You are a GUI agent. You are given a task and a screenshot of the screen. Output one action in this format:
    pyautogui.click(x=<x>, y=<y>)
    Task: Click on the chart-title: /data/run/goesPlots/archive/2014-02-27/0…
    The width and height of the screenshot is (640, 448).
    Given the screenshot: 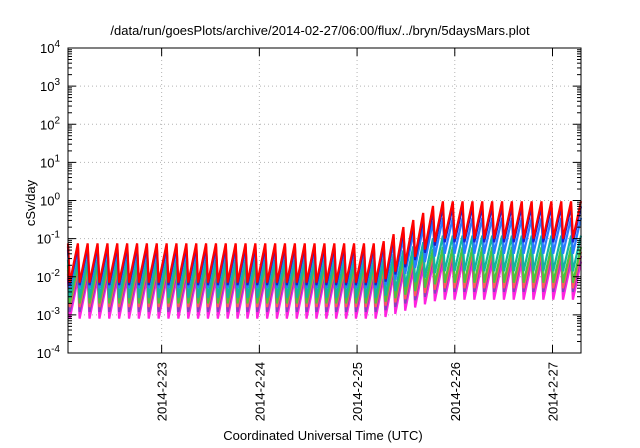 What is the action you would take?
    pyautogui.click(x=320, y=30)
    